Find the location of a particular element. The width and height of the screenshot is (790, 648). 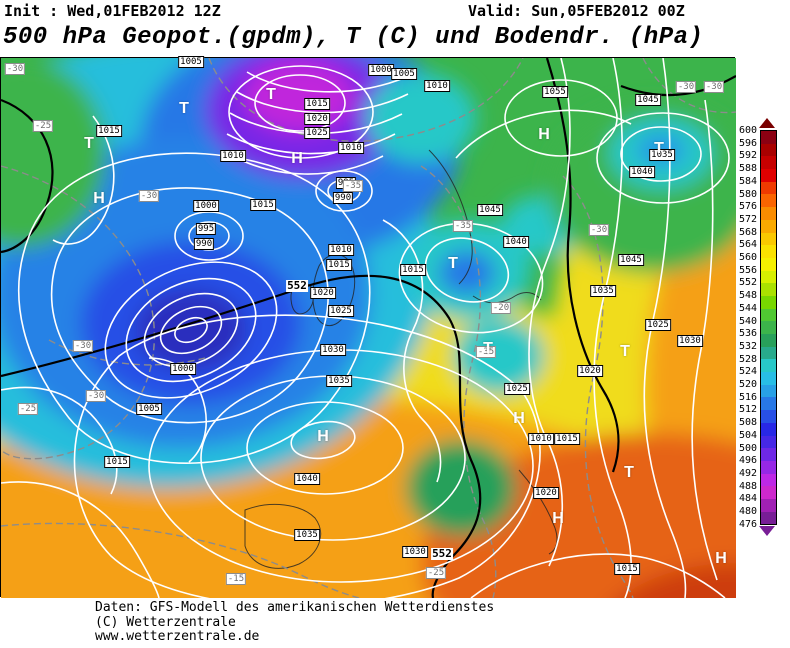

colorbar-tick: 576 is located at coordinates (747, 207).